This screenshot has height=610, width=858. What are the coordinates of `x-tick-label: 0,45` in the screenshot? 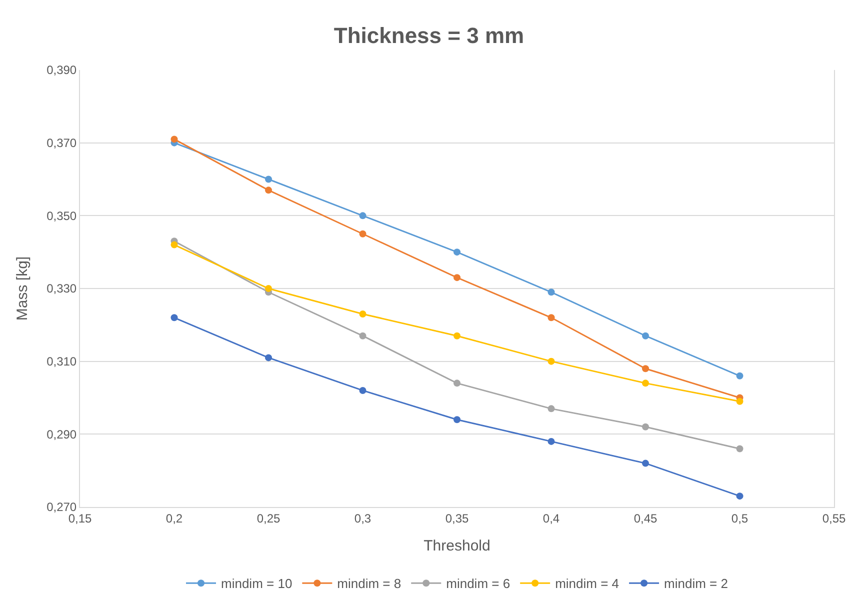 It's located at (646, 518).